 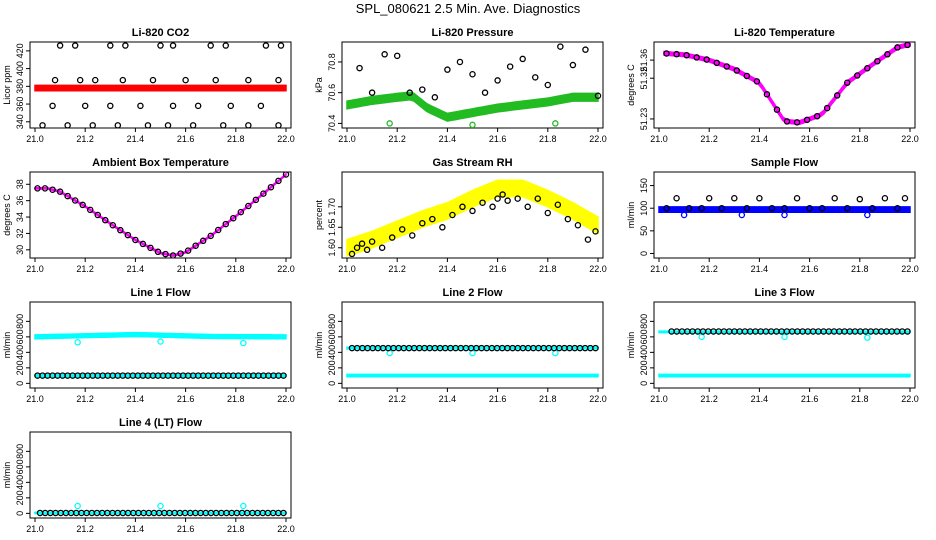 I want to click on chart-title: Line 4 (LT) Flow, so click(x=160, y=423).